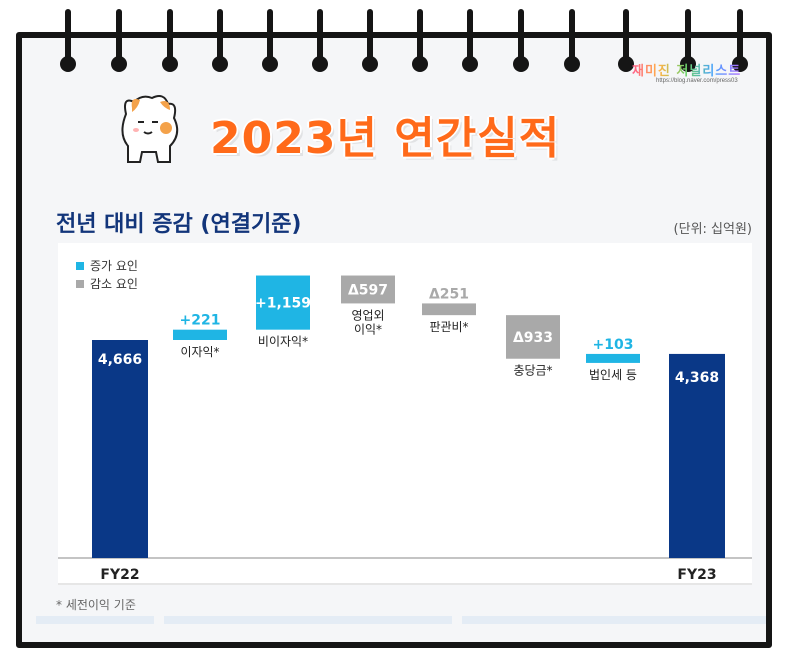  I want to click on x-tick-label-start: FY22, so click(119, 575).